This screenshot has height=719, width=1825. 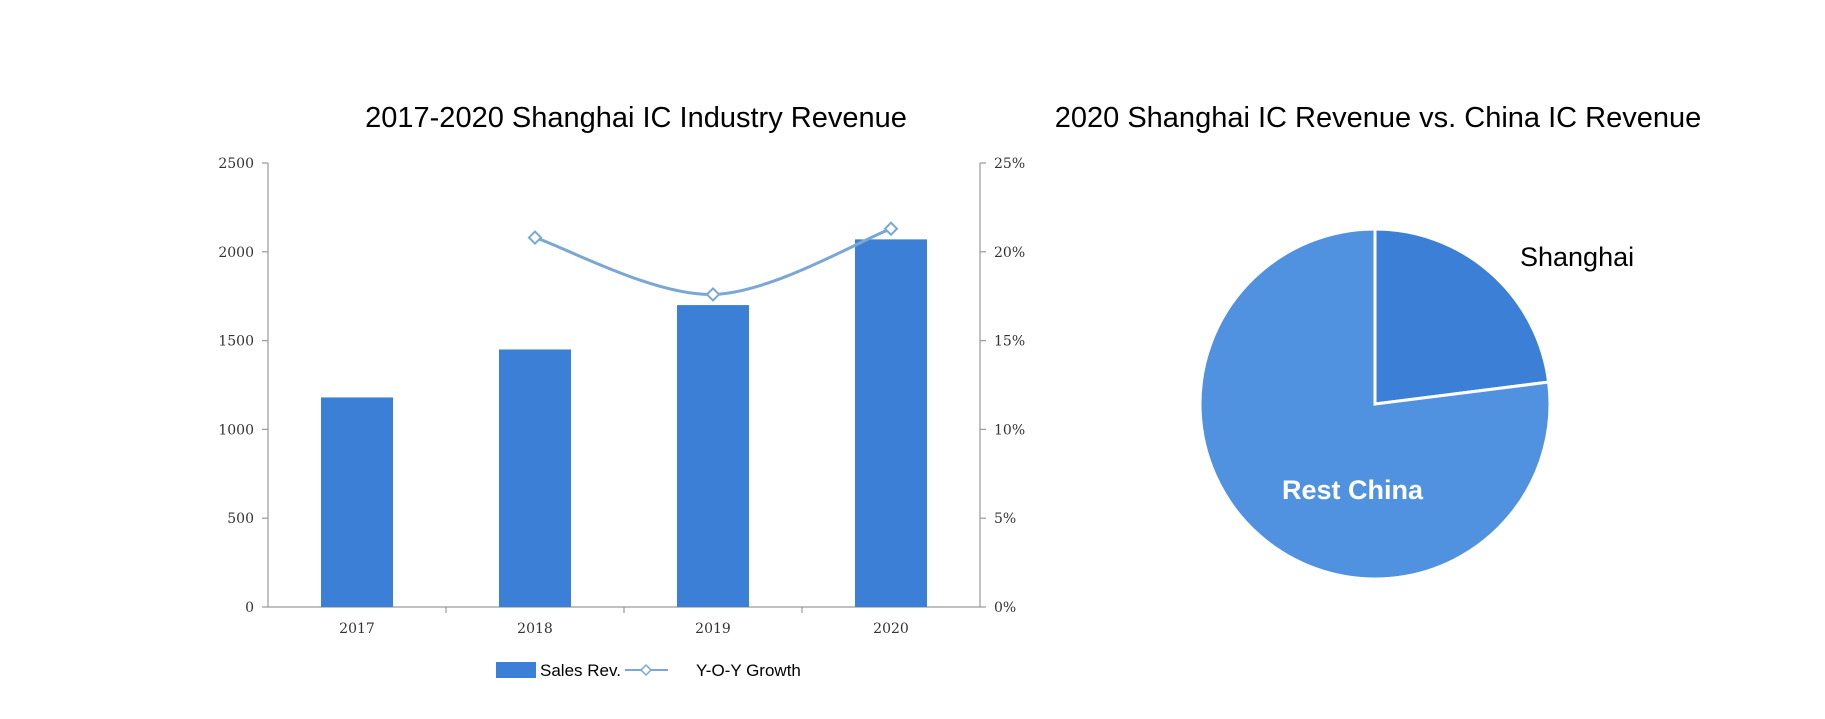 I want to click on left-tick-label: 1500, so click(x=236, y=342).